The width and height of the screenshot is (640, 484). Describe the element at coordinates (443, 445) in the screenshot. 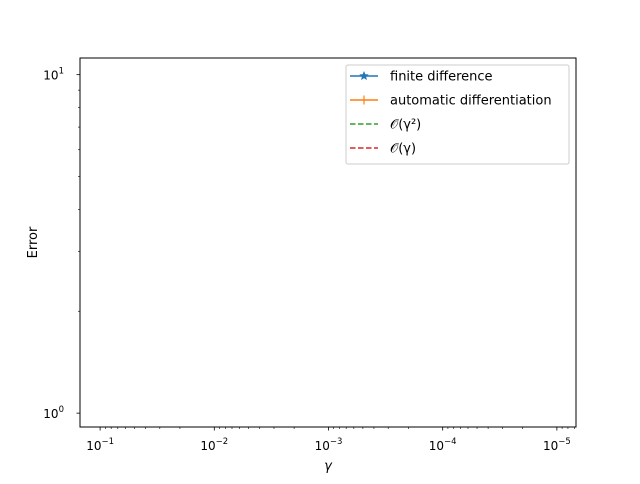

I see `x-tick-label: 10⁻⁴` at that location.